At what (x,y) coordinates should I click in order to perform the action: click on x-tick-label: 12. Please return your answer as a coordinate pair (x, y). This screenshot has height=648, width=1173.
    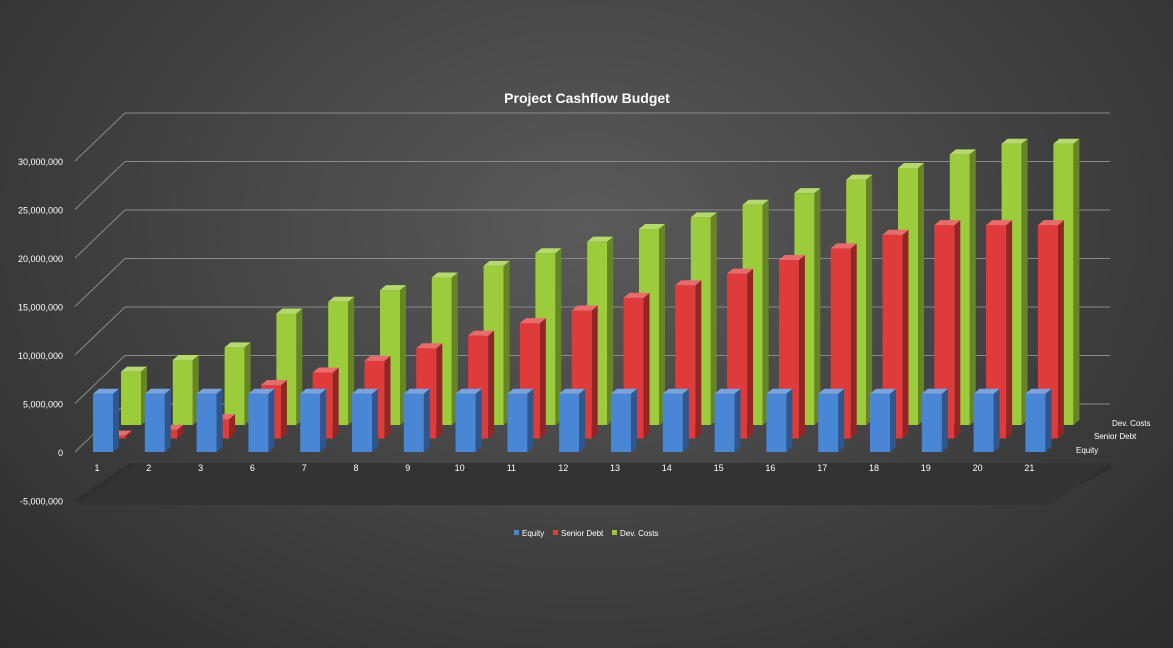
    Looking at the image, I should click on (563, 468).